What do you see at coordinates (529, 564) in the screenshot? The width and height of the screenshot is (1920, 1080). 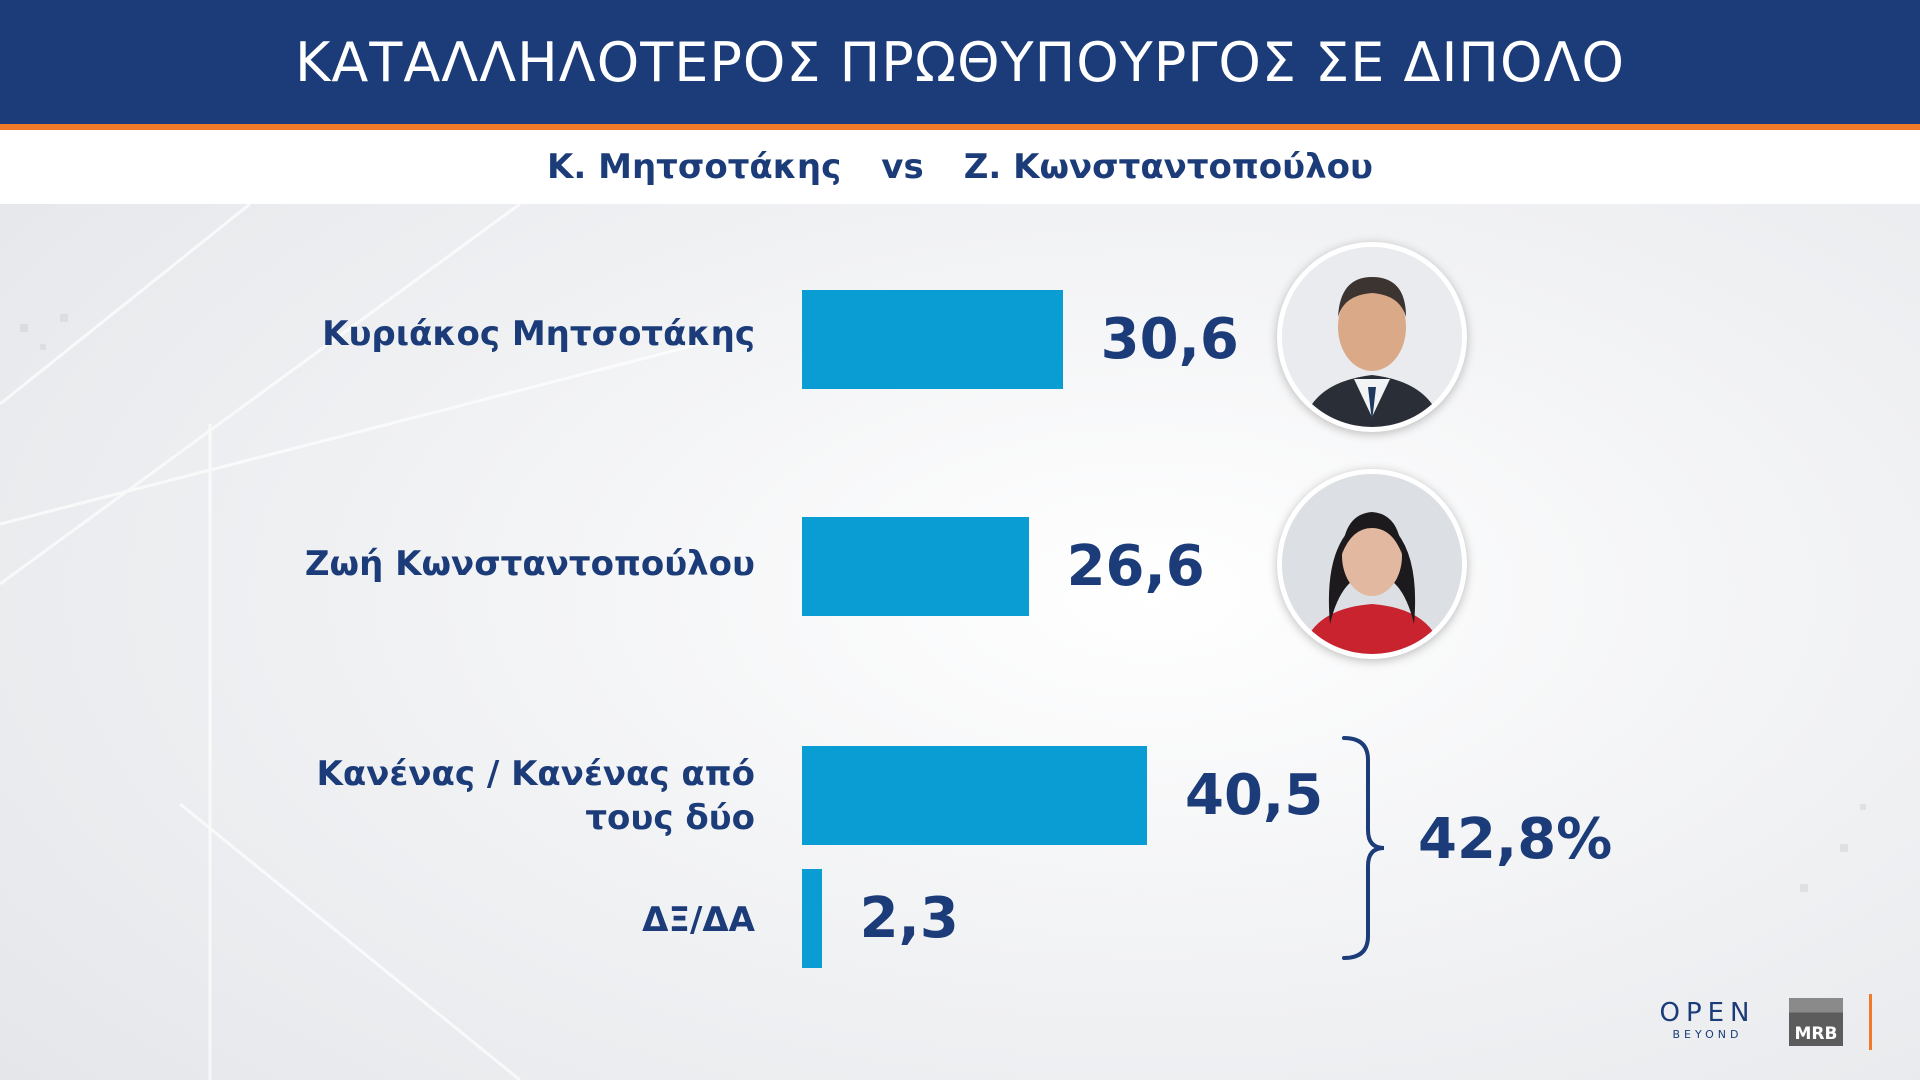 I see `category-label-konstantopoulou: Ζωή Κωνσταντοπούλου` at bounding box center [529, 564].